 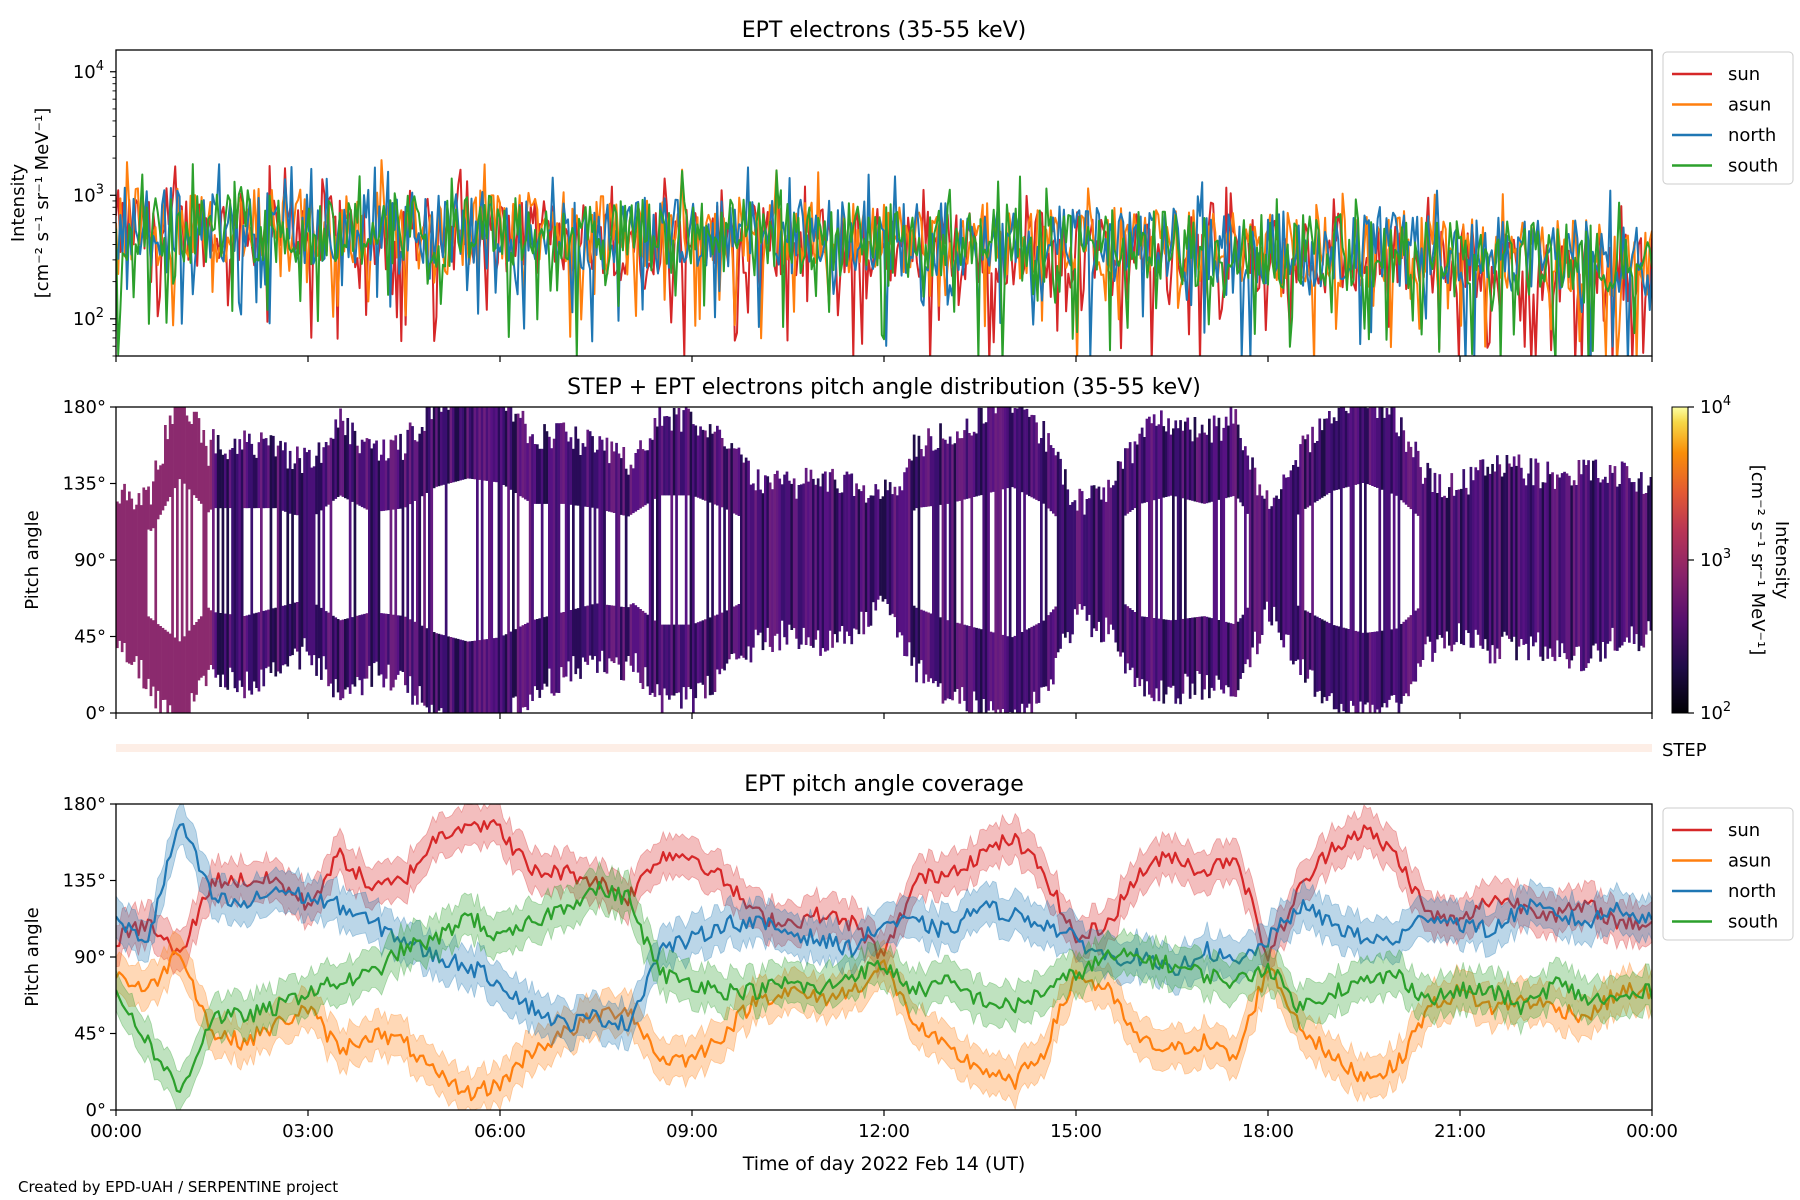 What do you see at coordinates (1752, 135) in the screenshot?
I see `legend-label-north: north` at bounding box center [1752, 135].